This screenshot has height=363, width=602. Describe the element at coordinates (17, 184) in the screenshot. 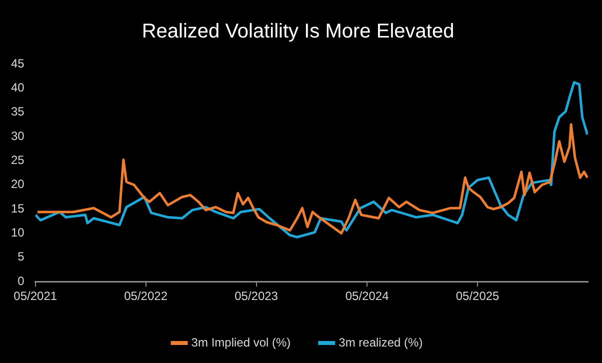

I see `y-tick-label: 20` at that location.